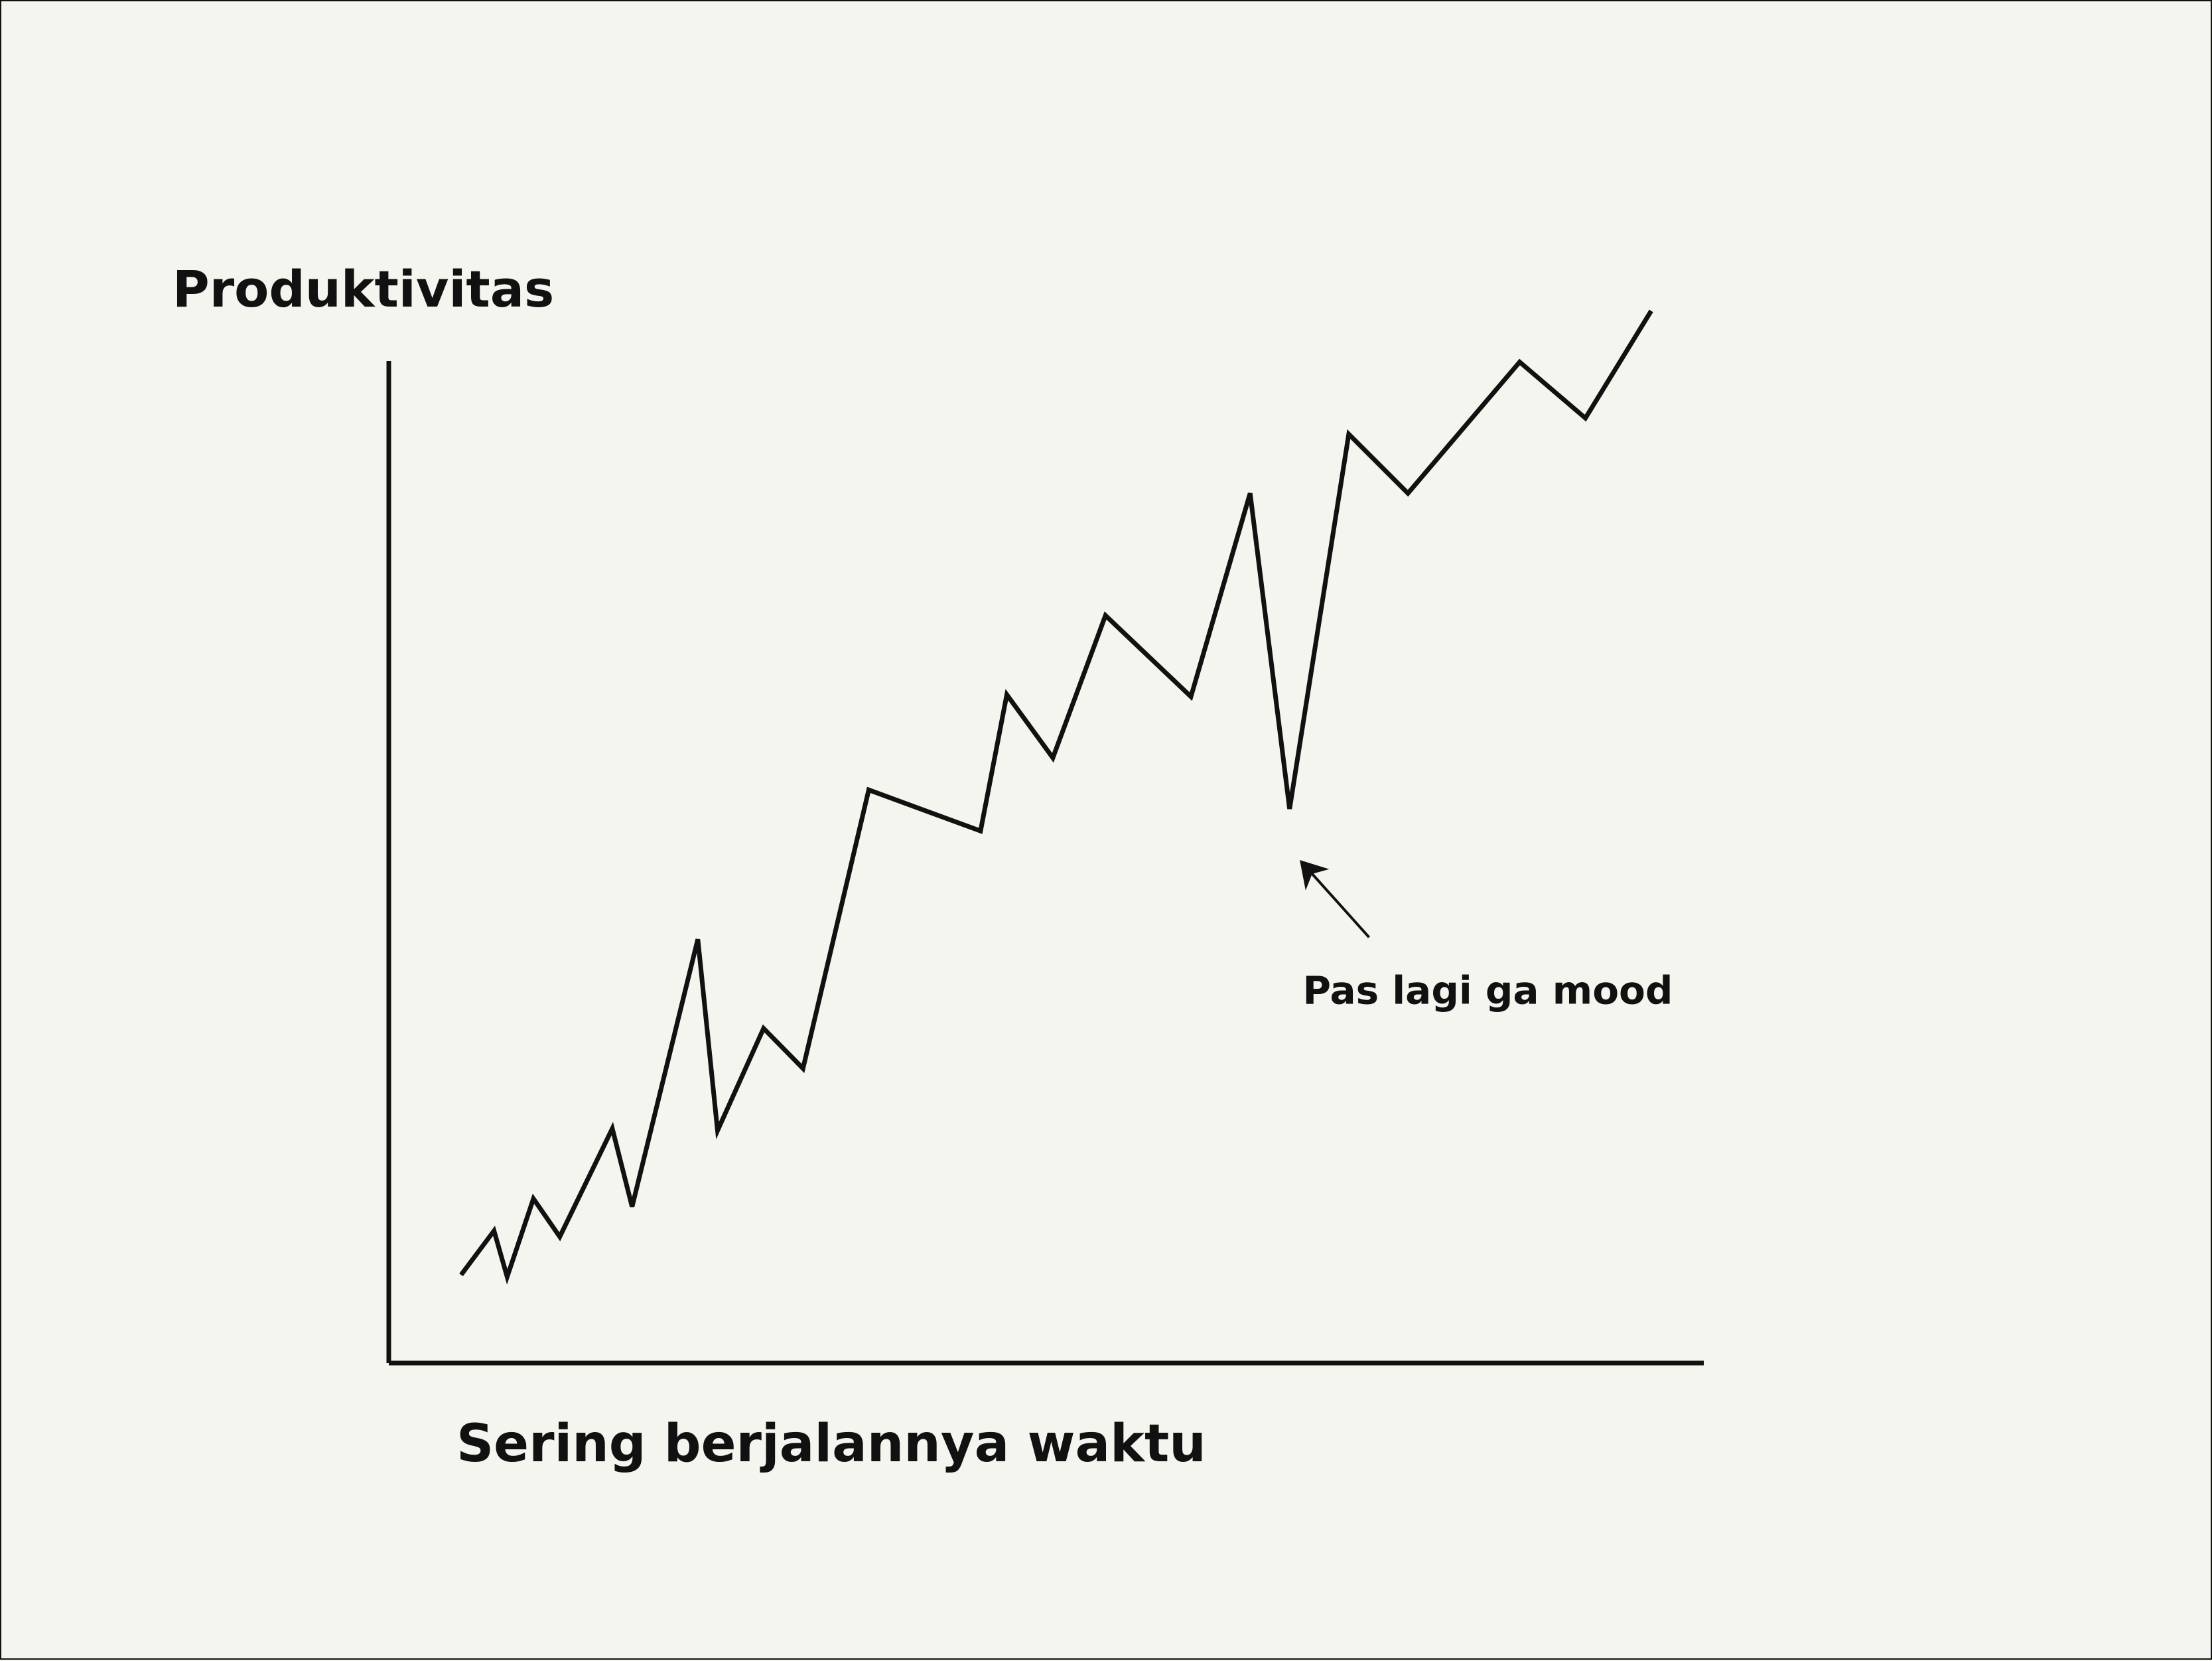  I want to click on annotation-group: Pas lagi ga mood, so click(1486, 937).